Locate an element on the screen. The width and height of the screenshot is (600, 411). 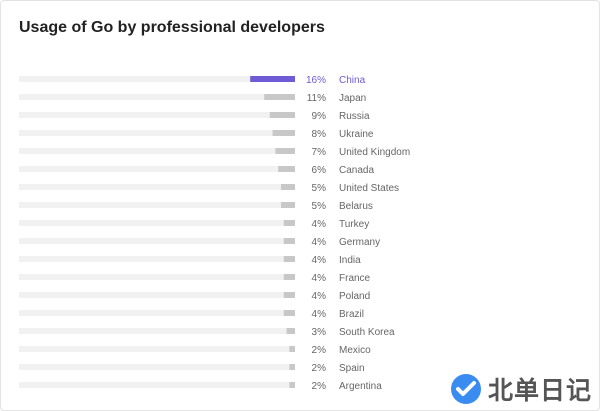
bar-row: 4% Turkey is located at coordinates (194, 224).